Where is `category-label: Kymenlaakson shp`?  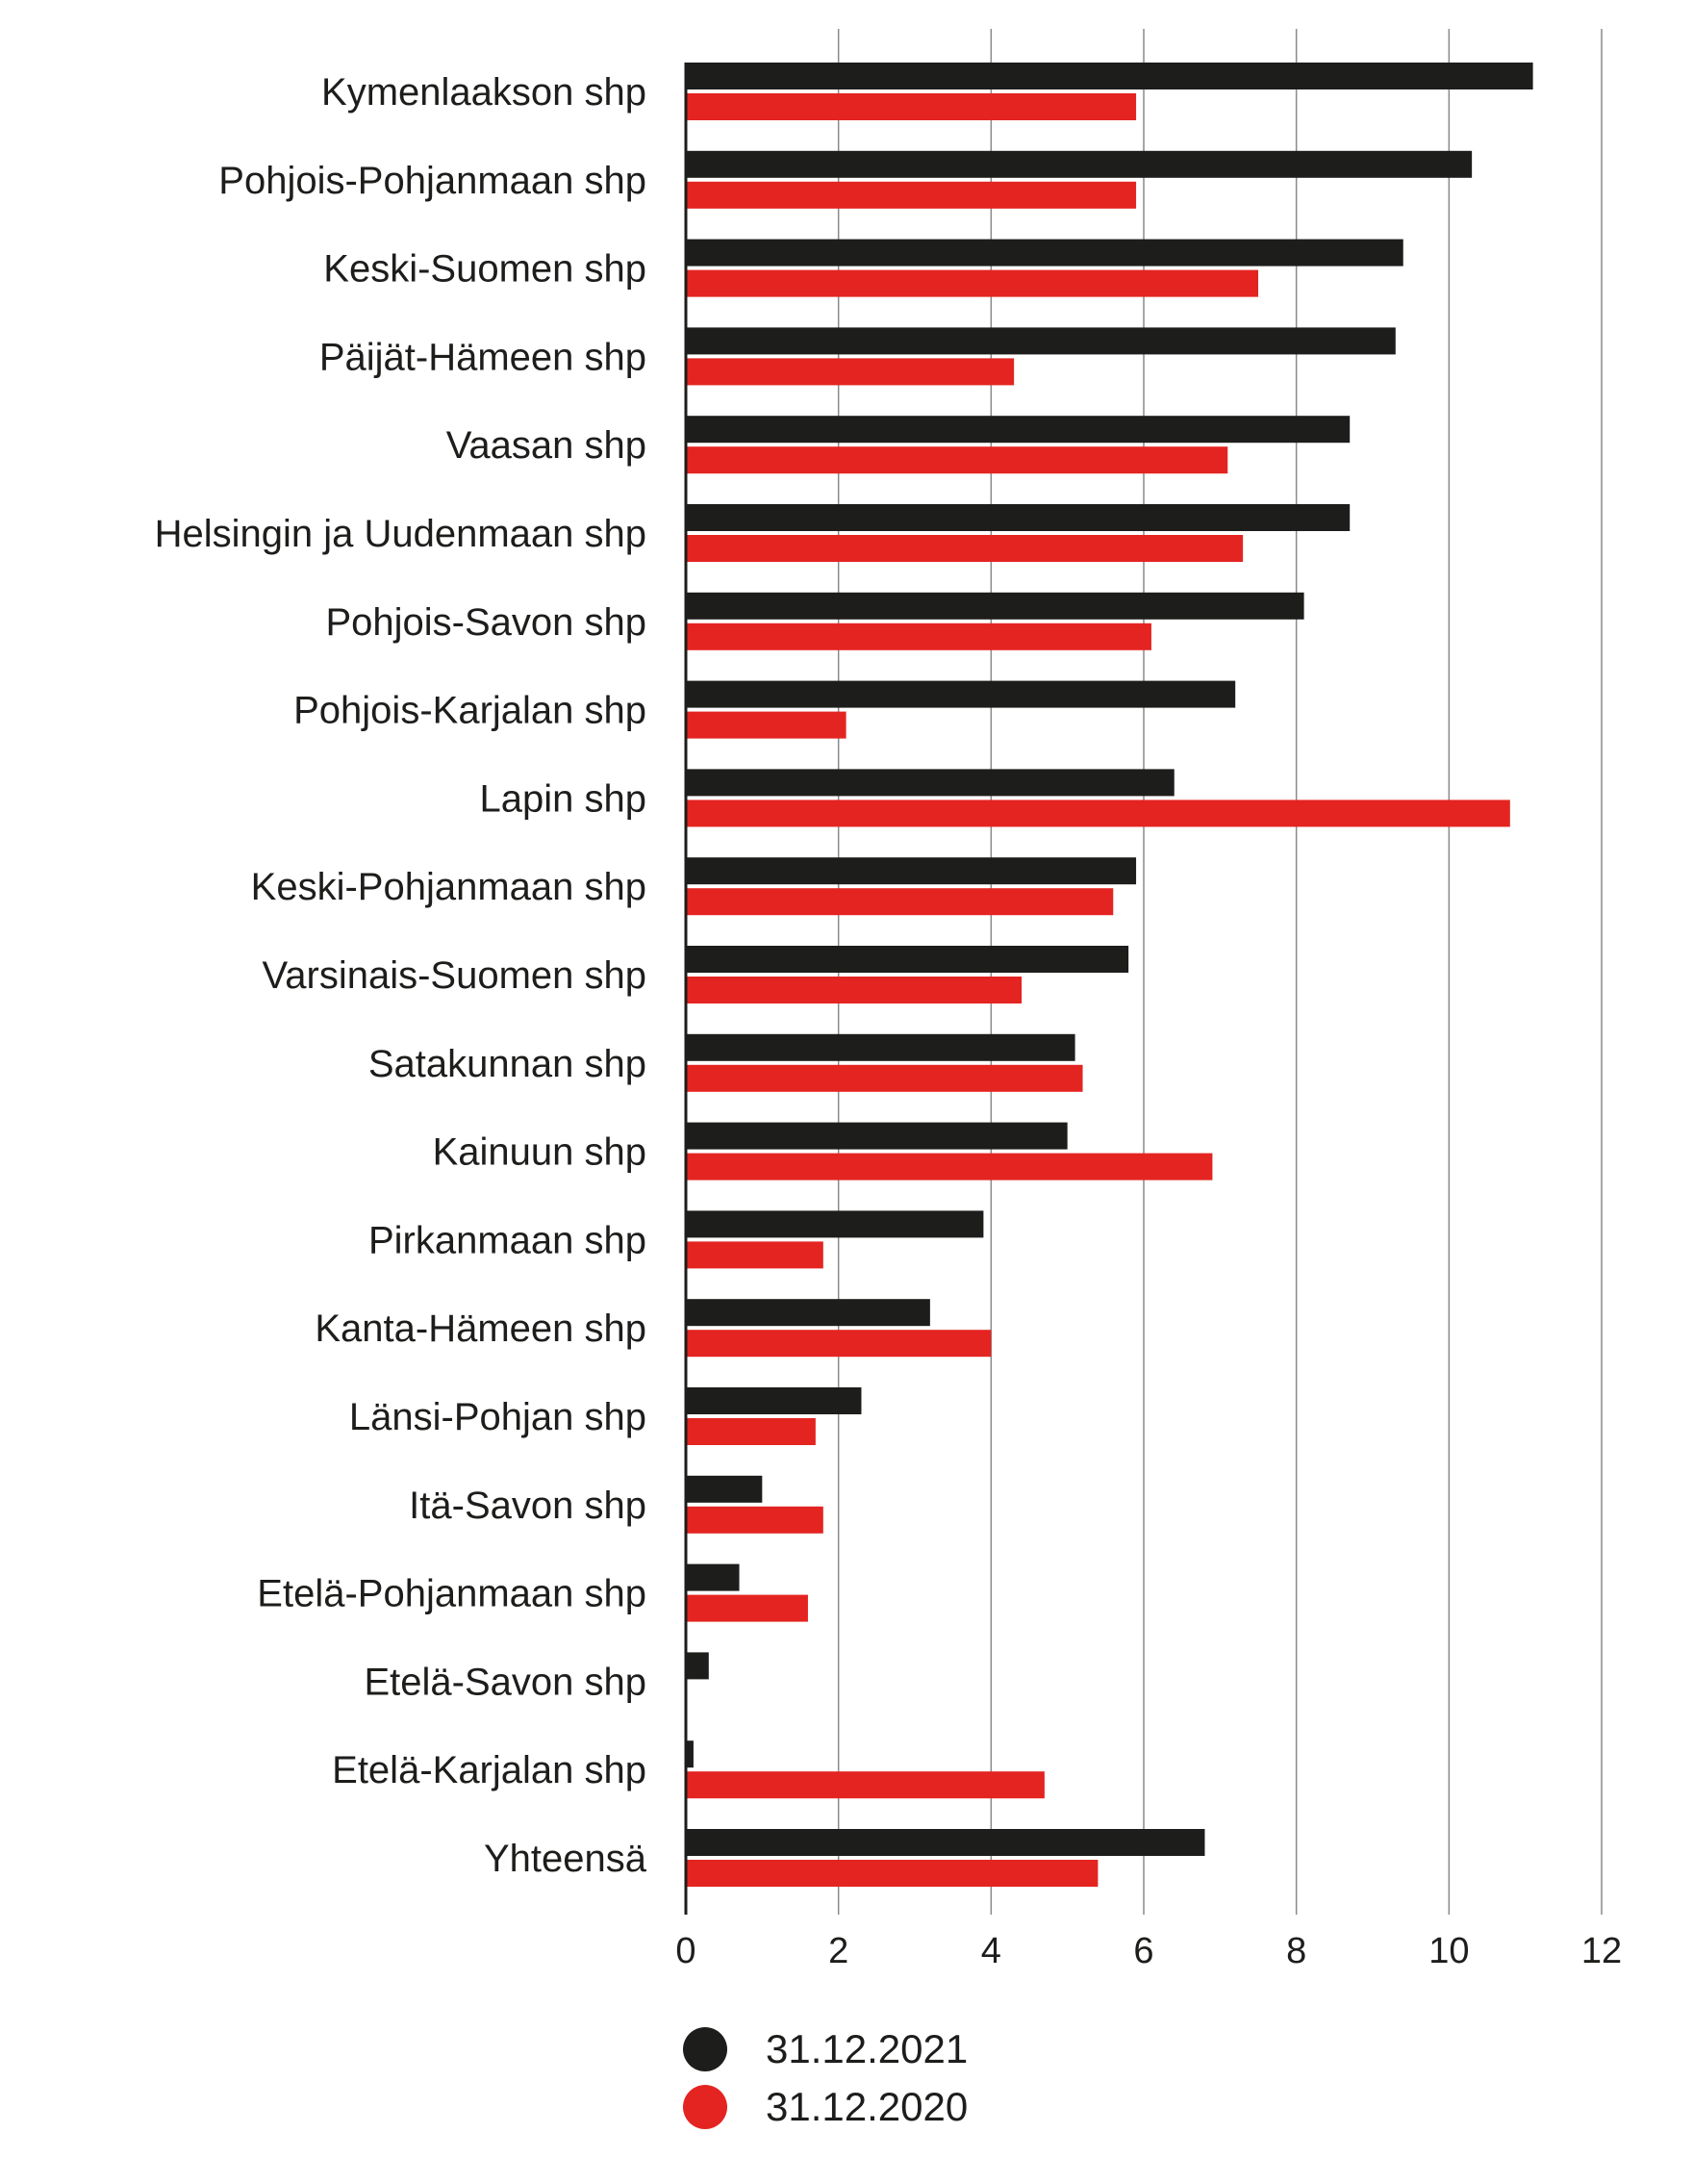
category-label: Kymenlaakson shp is located at coordinates (483, 92).